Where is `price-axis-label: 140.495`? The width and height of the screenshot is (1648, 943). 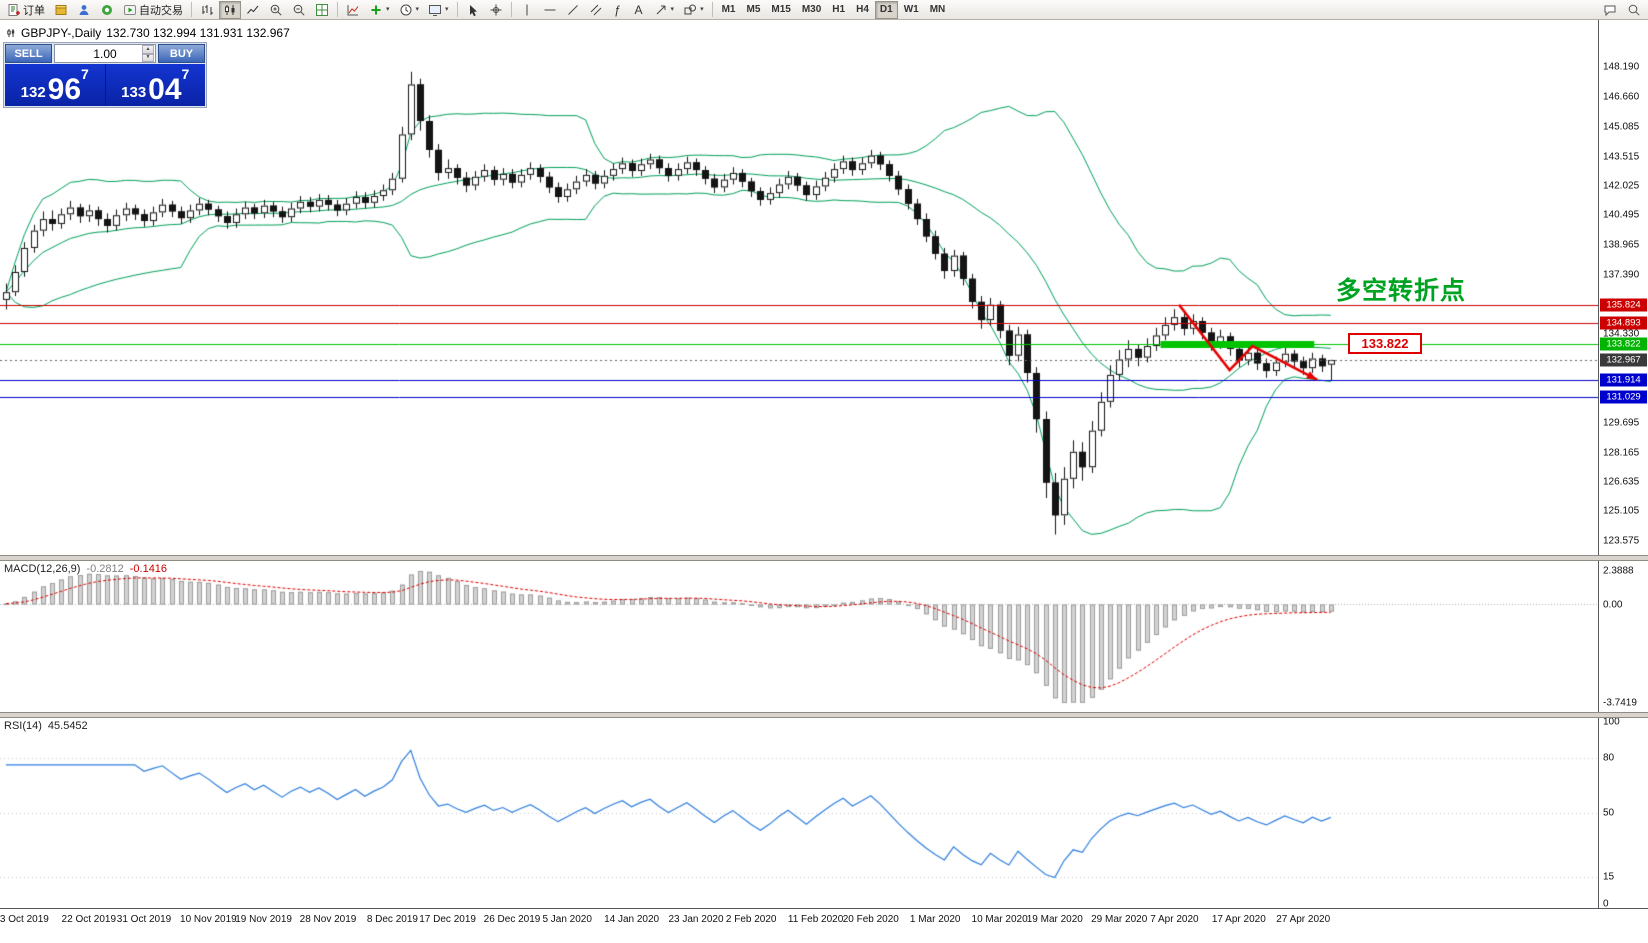 price-axis-label: 140.495 is located at coordinates (1621, 215).